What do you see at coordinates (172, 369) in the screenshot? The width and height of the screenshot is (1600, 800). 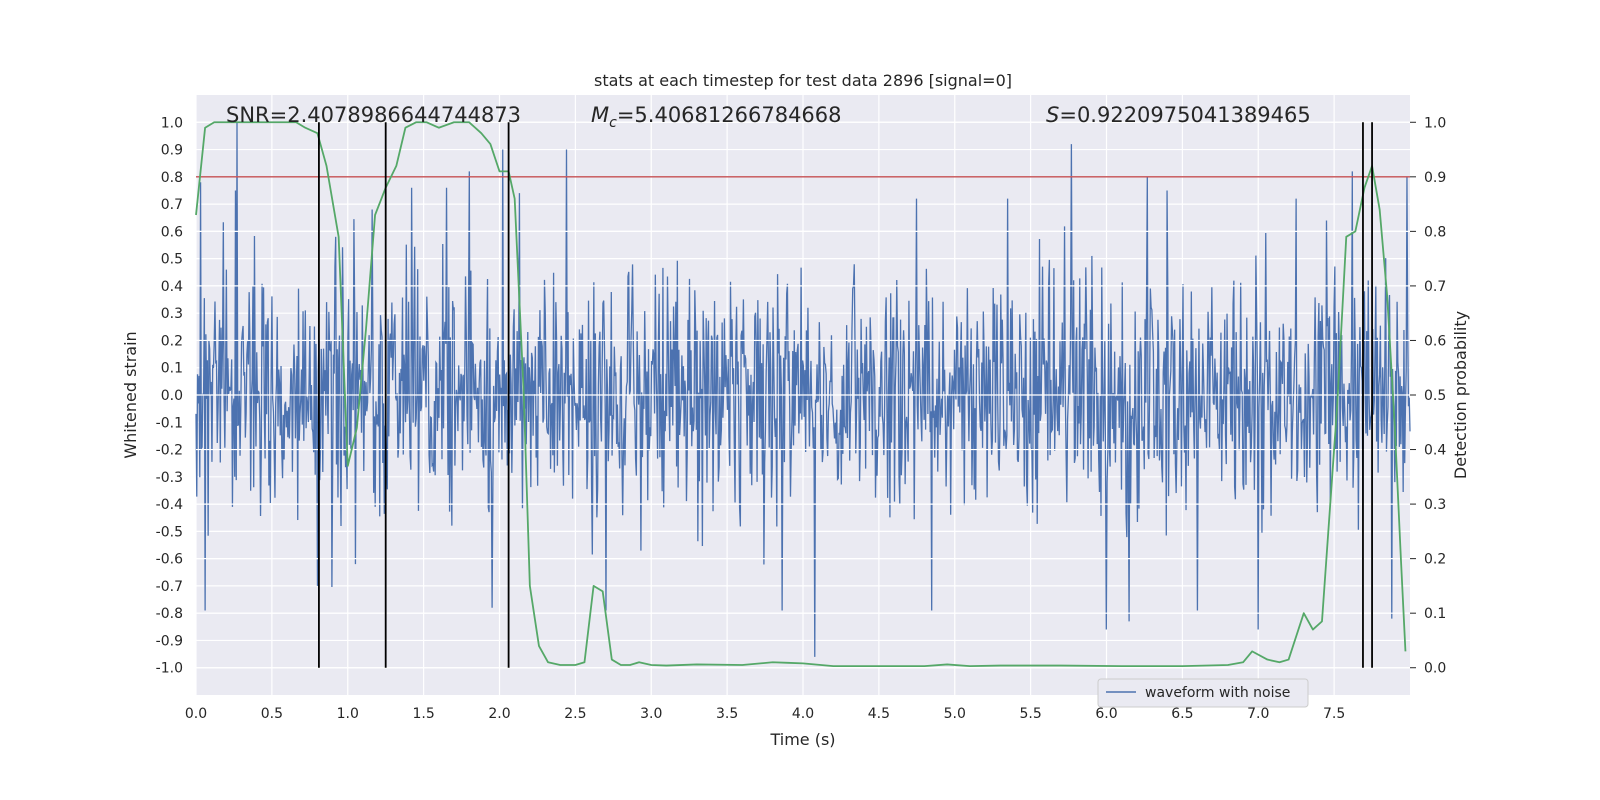 I see `left-y-tick-label: 0.1` at bounding box center [172, 369].